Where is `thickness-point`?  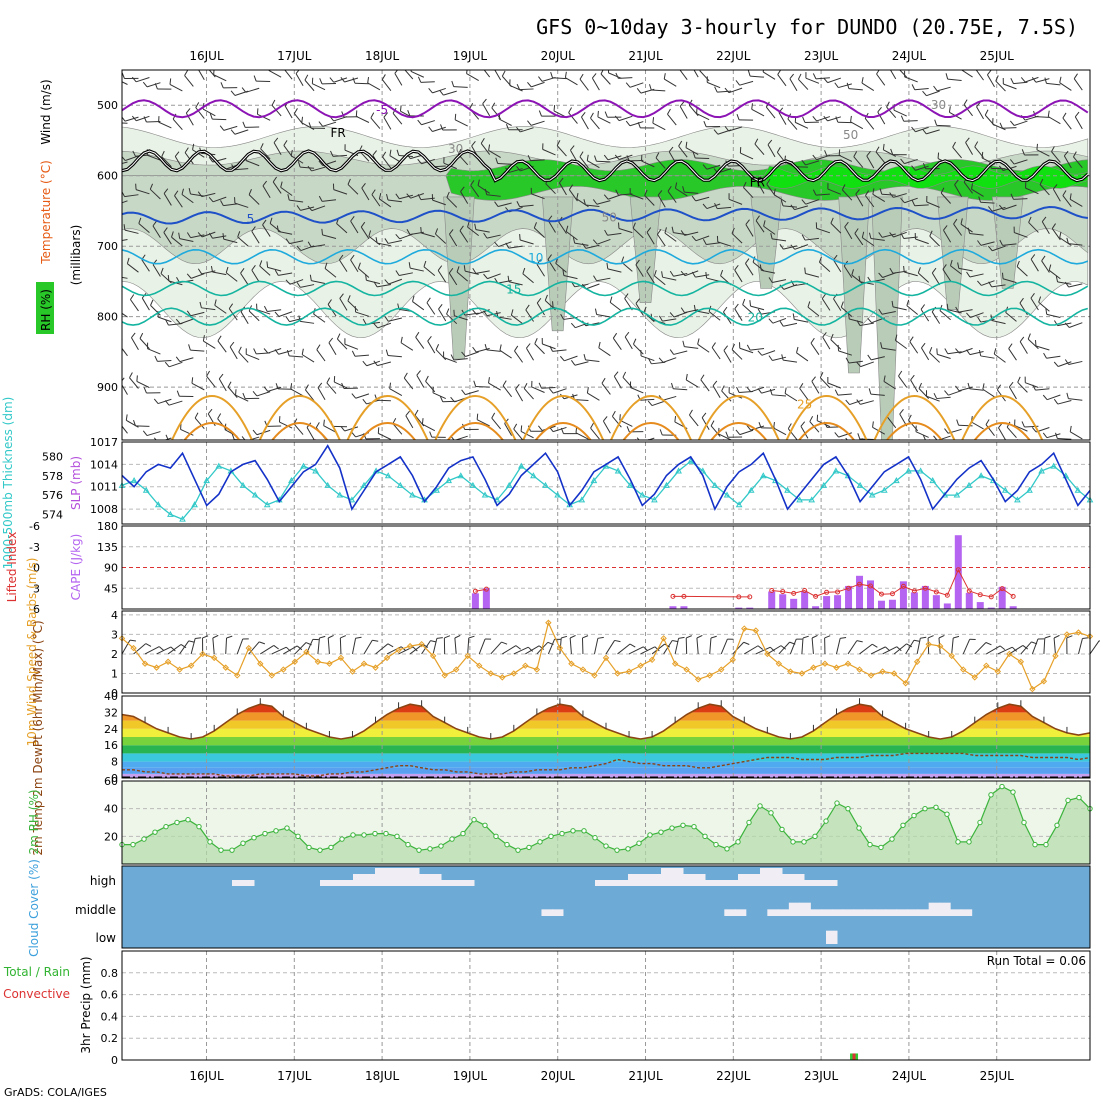 thickness-point is located at coordinates (654, 499).